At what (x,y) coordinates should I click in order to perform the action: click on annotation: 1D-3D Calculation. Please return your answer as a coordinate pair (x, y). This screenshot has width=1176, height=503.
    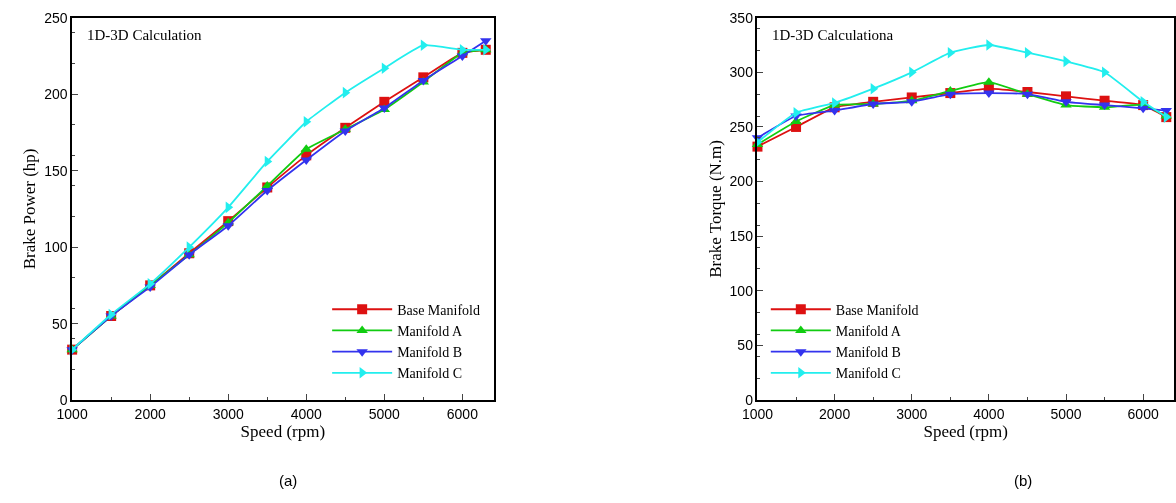
    Looking at the image, I should click on (145, 35).